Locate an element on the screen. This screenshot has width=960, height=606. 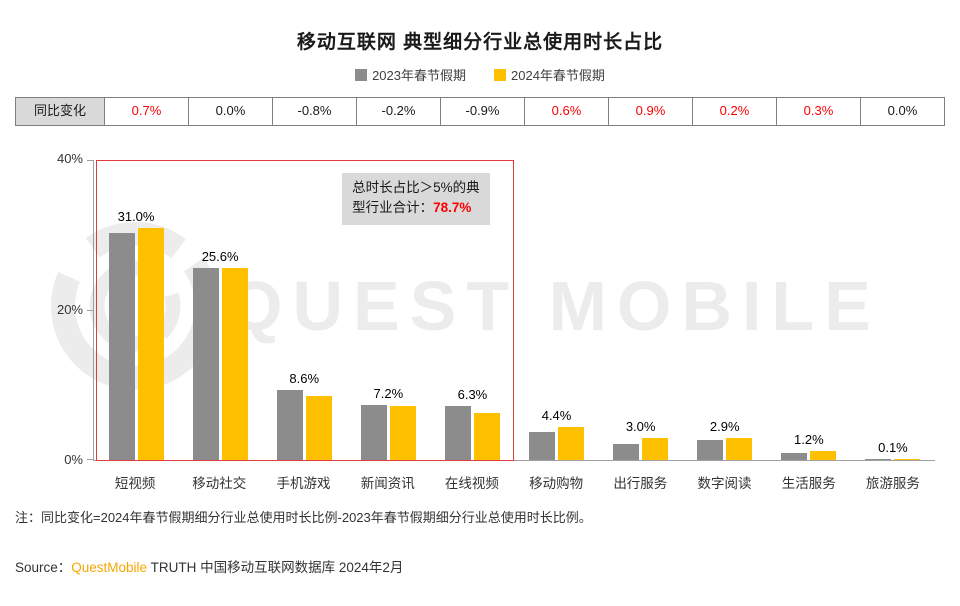
bar-value-label: 3.0% is located at coordinates (640, 426).